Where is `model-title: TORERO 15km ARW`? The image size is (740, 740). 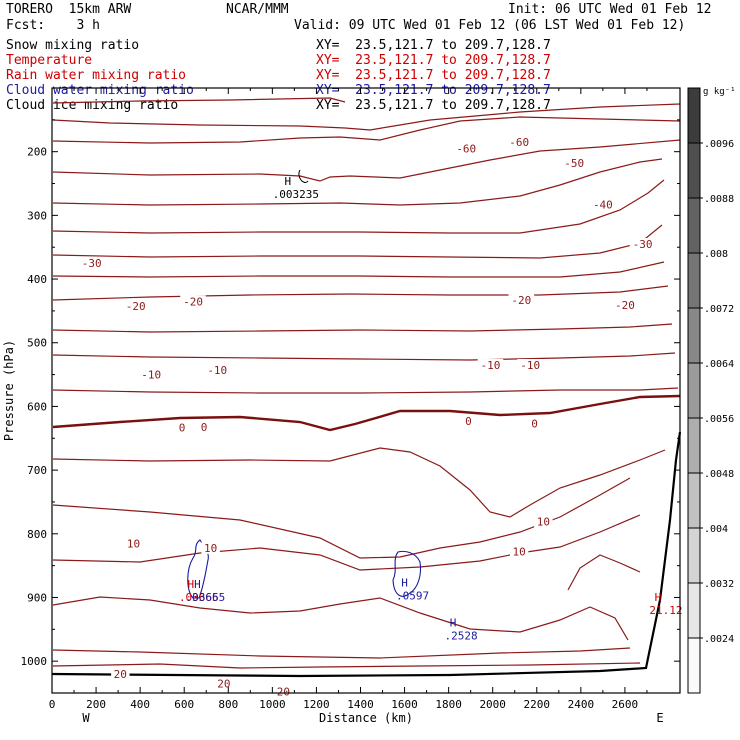 model-title: TORERO 15km ARW is located at coordinates (69, 9).